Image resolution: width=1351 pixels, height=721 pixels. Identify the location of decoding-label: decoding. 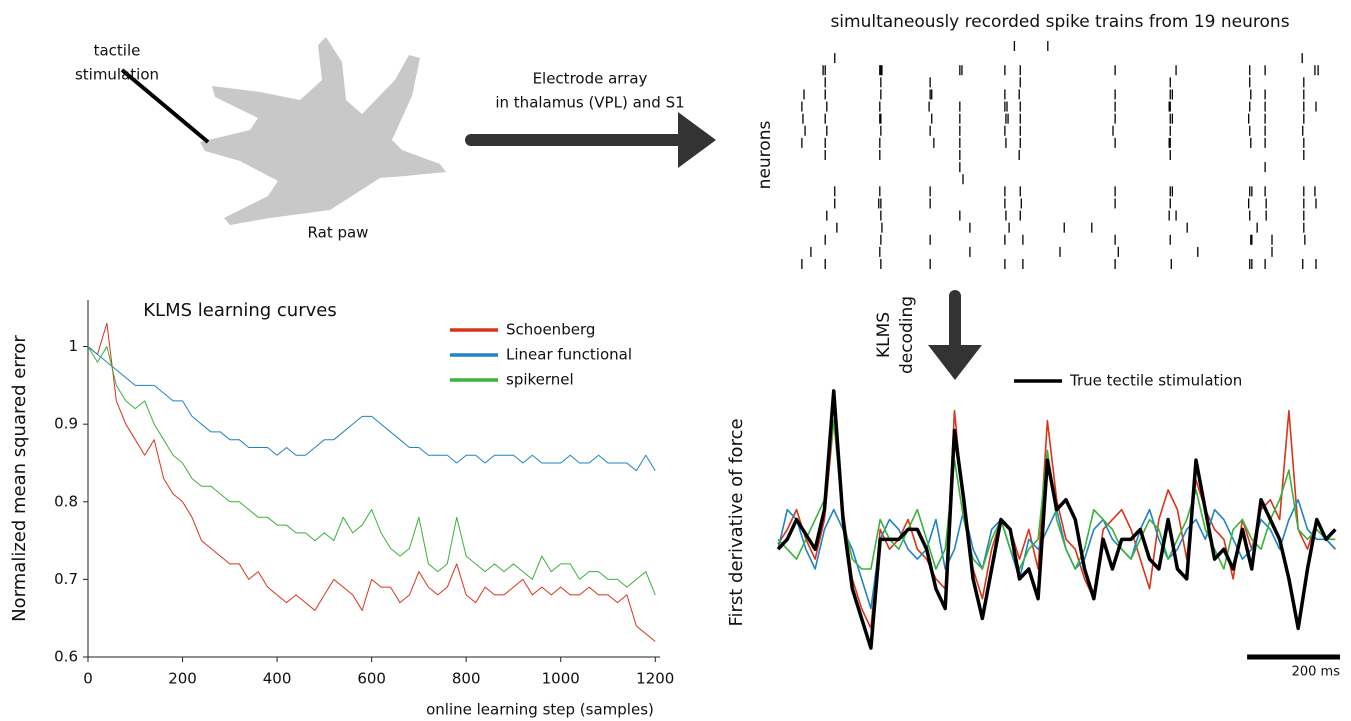
(907, 335).